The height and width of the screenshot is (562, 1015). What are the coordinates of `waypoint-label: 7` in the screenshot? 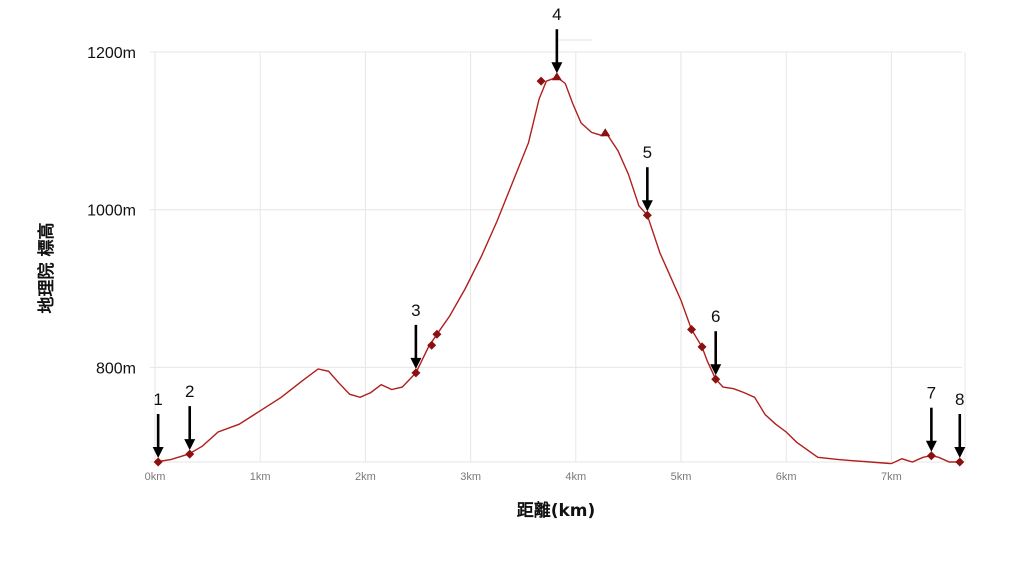 It's located at (931, 393).